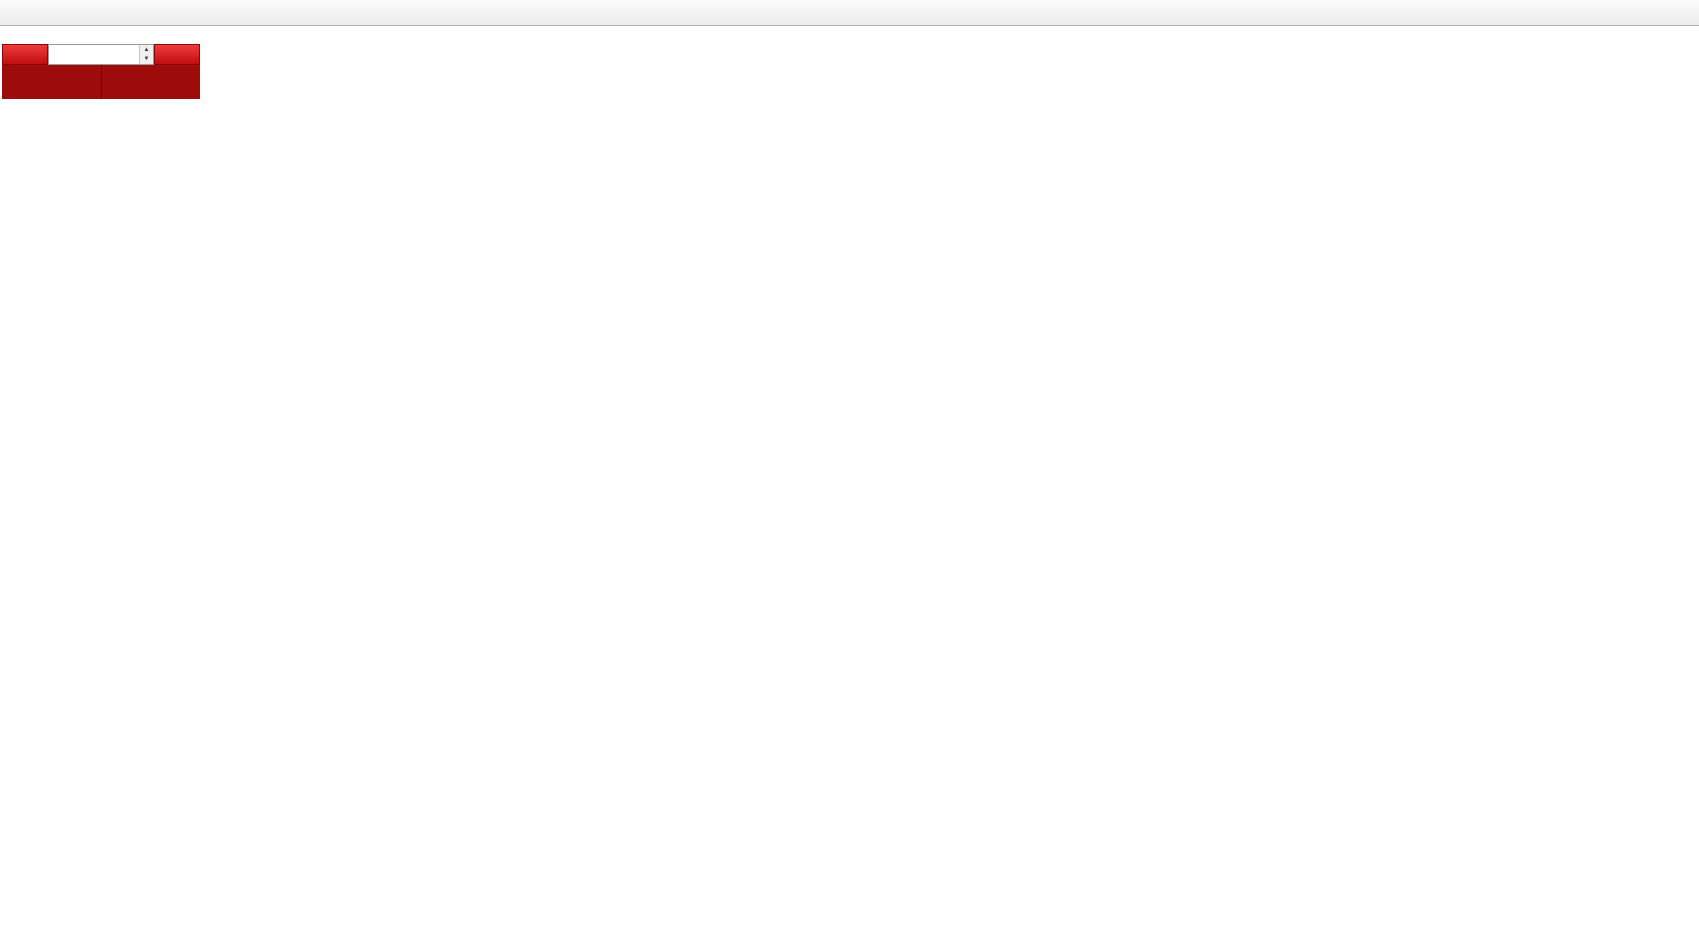  What do you see at coordinates (52, 82) in the screenshot?
I see `sell-price` at bounding box center [52, 82].